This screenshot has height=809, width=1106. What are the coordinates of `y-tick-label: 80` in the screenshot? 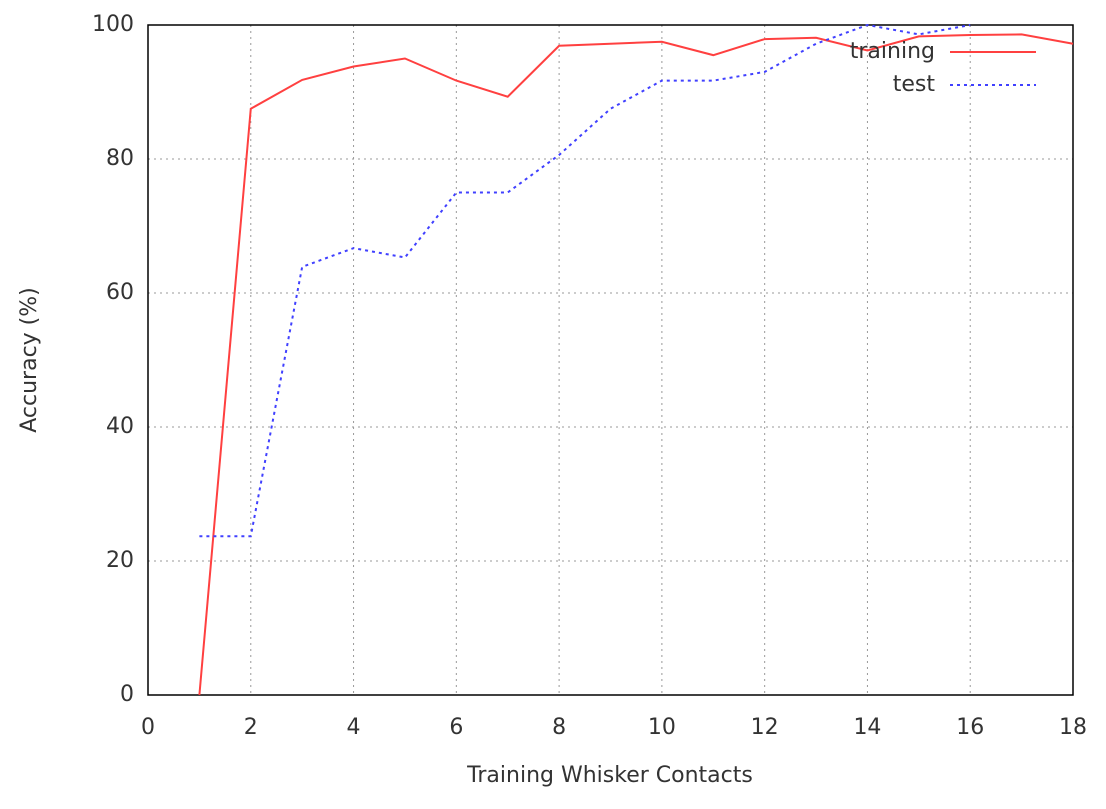 It's located at (120, 158).